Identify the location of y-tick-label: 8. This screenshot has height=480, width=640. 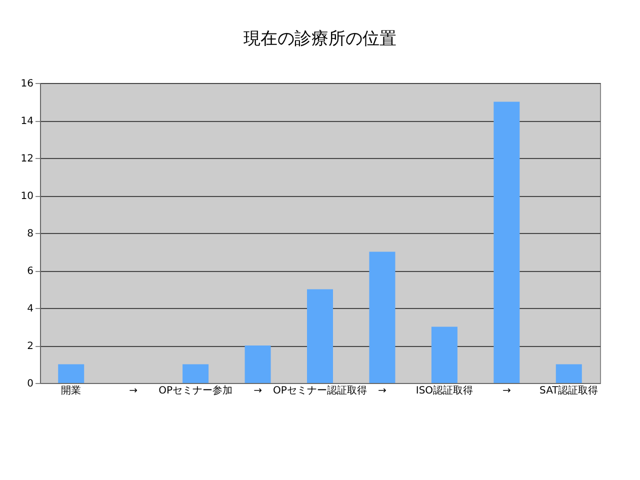
(30, 234).